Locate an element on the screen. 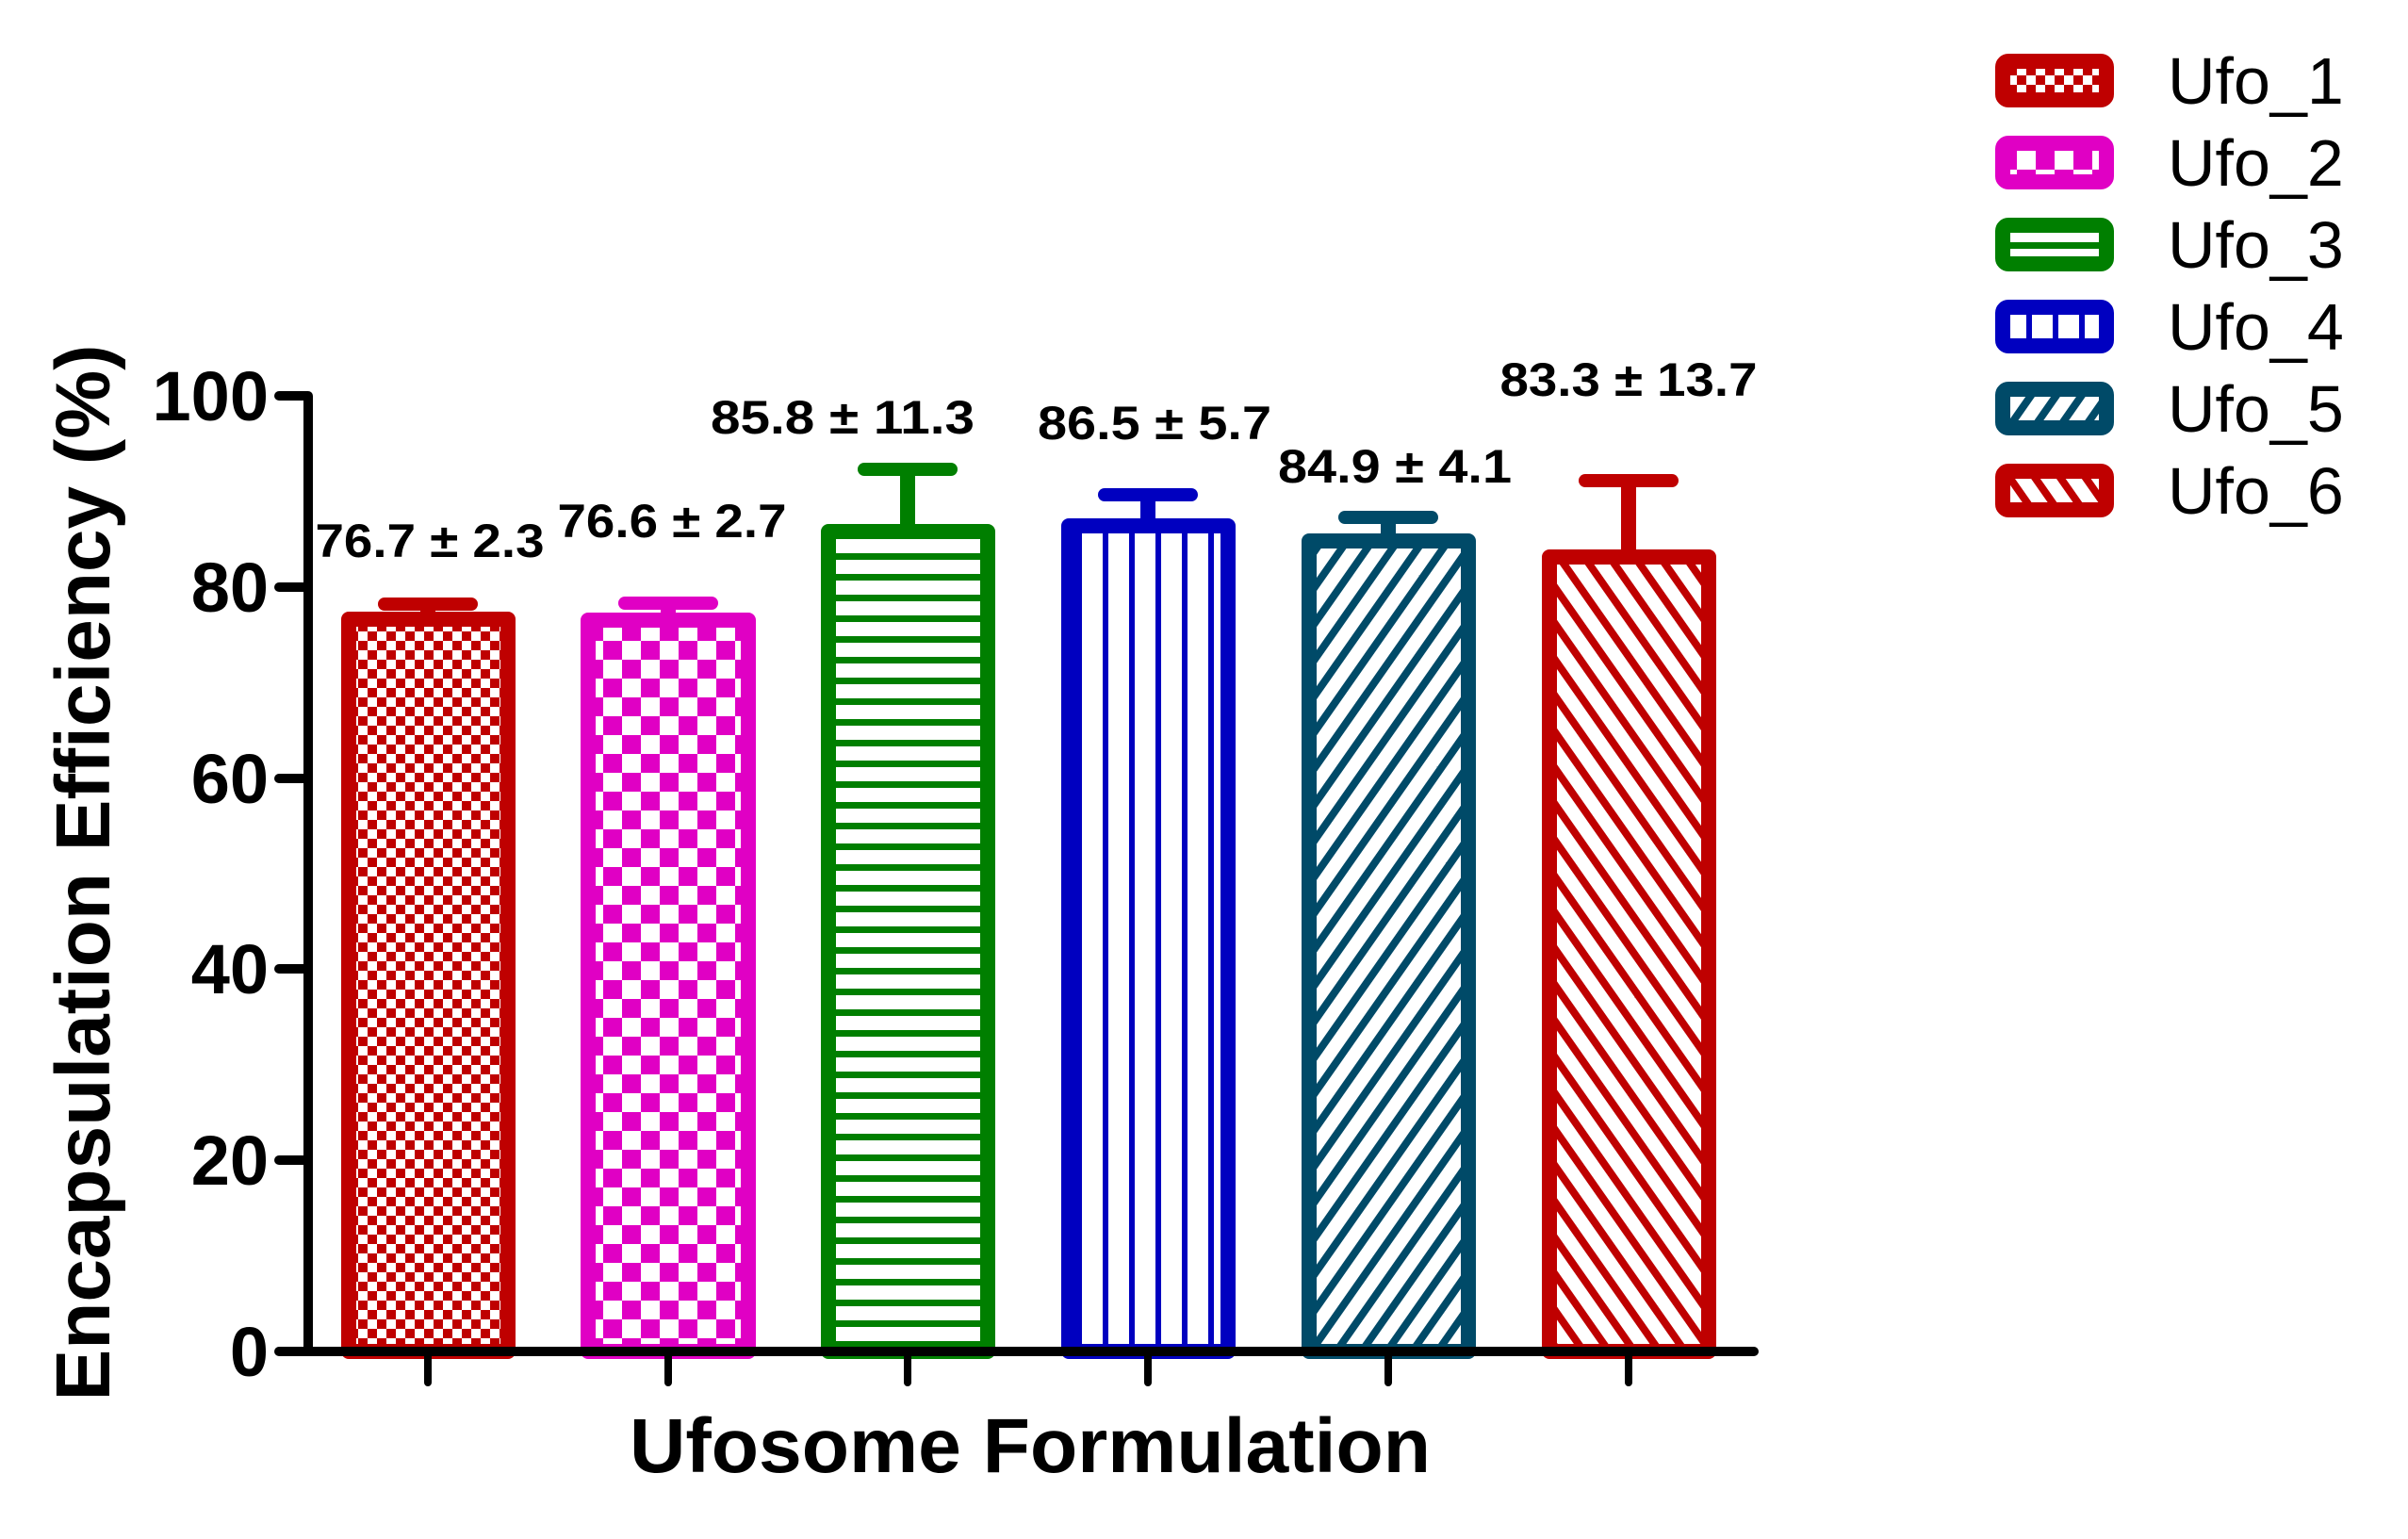 This screenshot has width=2408, height=1539. value-label-ufo-1: 76.7 ± 2.3 is located at coordinates (431, 541).